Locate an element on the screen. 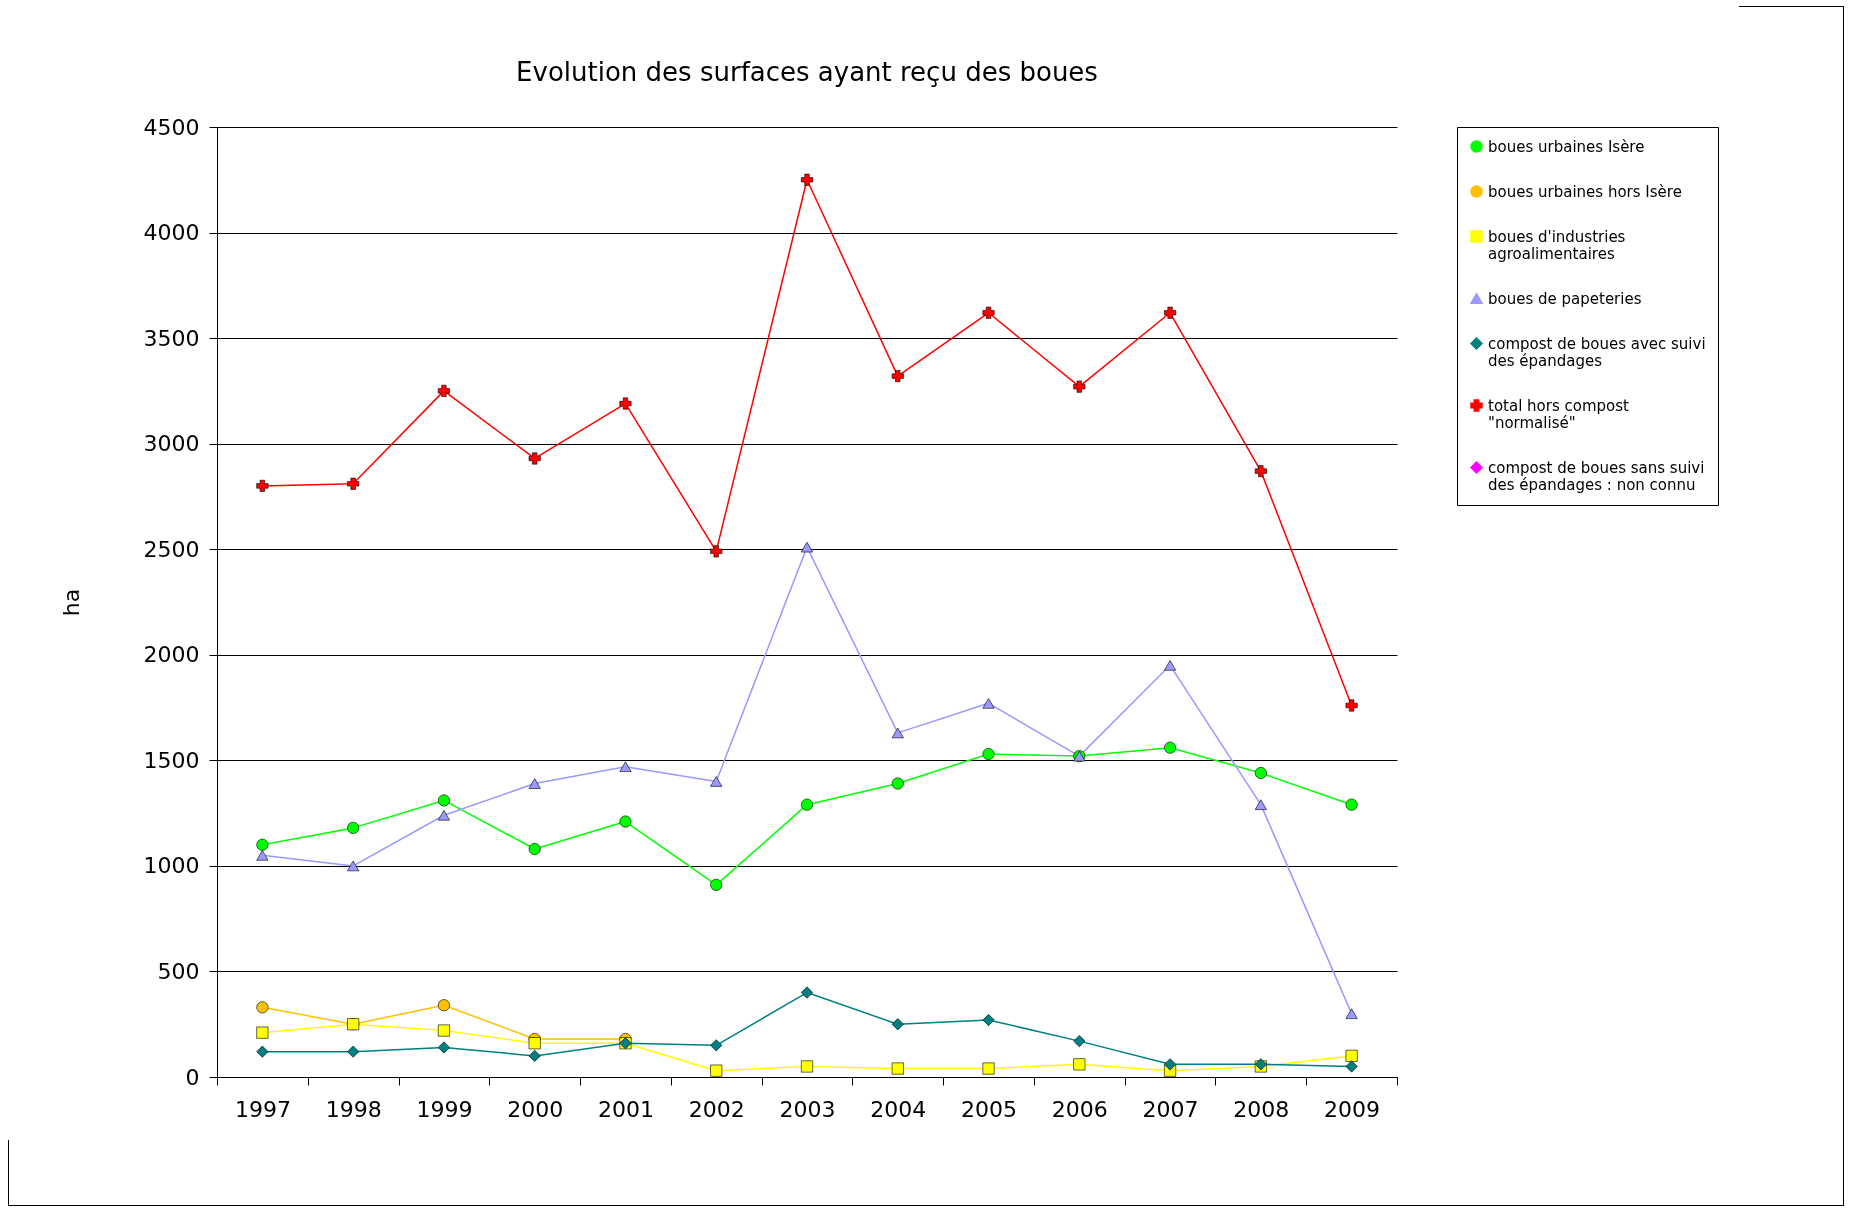  y-axis-title: ha is located at coordinates (71, 602).